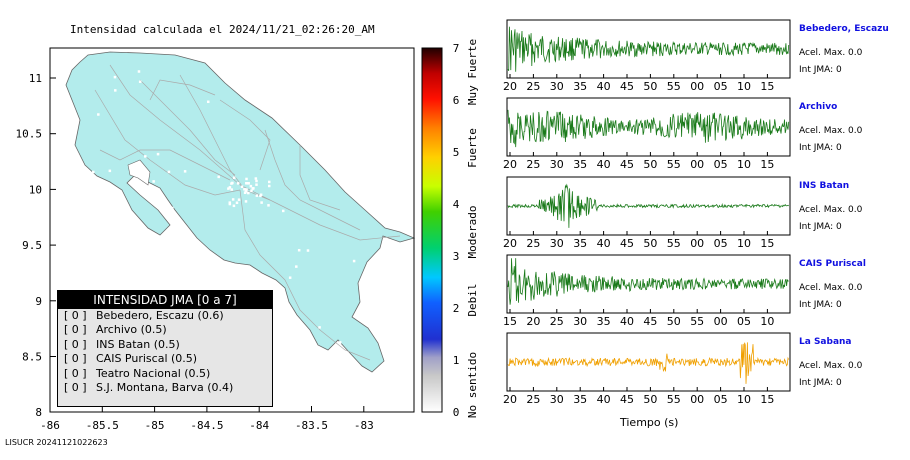 This screenshot has height=460, width=910. What do you see at coordinates (744, 321) in the screenshot?
I see `time-tick-label: 05` at bounding box center [744, 321].